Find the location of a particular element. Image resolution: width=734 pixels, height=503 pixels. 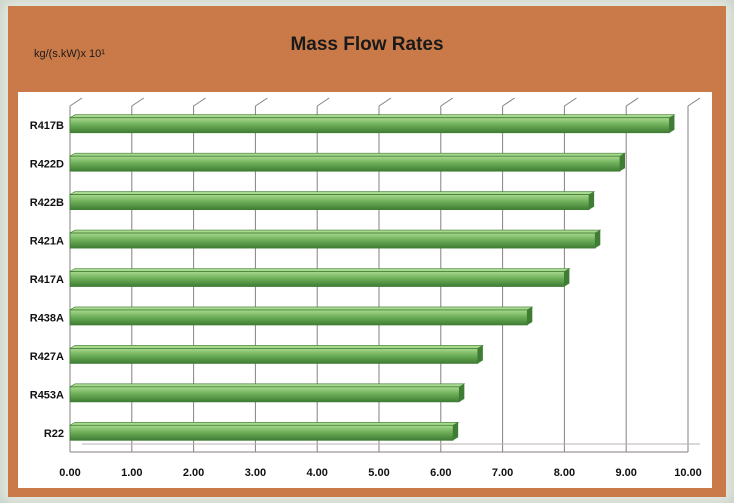

x-tick-label: 4.00 is located at coordinates (316, 473).